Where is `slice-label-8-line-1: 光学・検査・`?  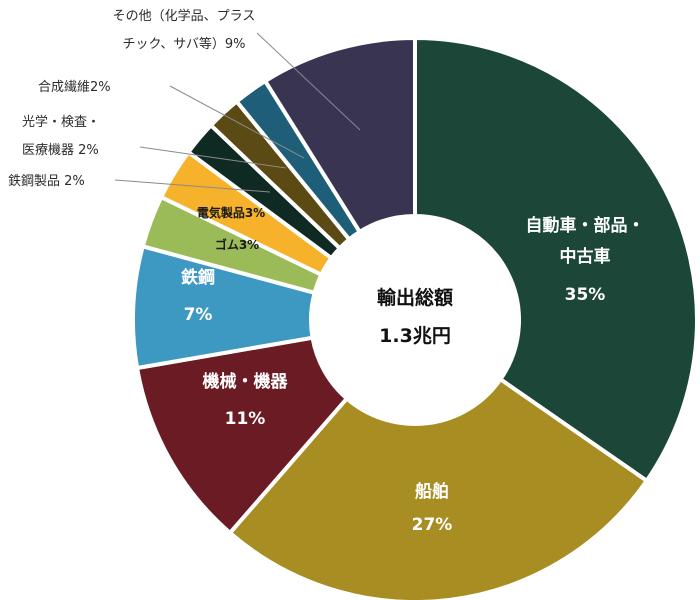
slice-label-8-line-1: 光学・検査・ is located at coordinates (61, 122).